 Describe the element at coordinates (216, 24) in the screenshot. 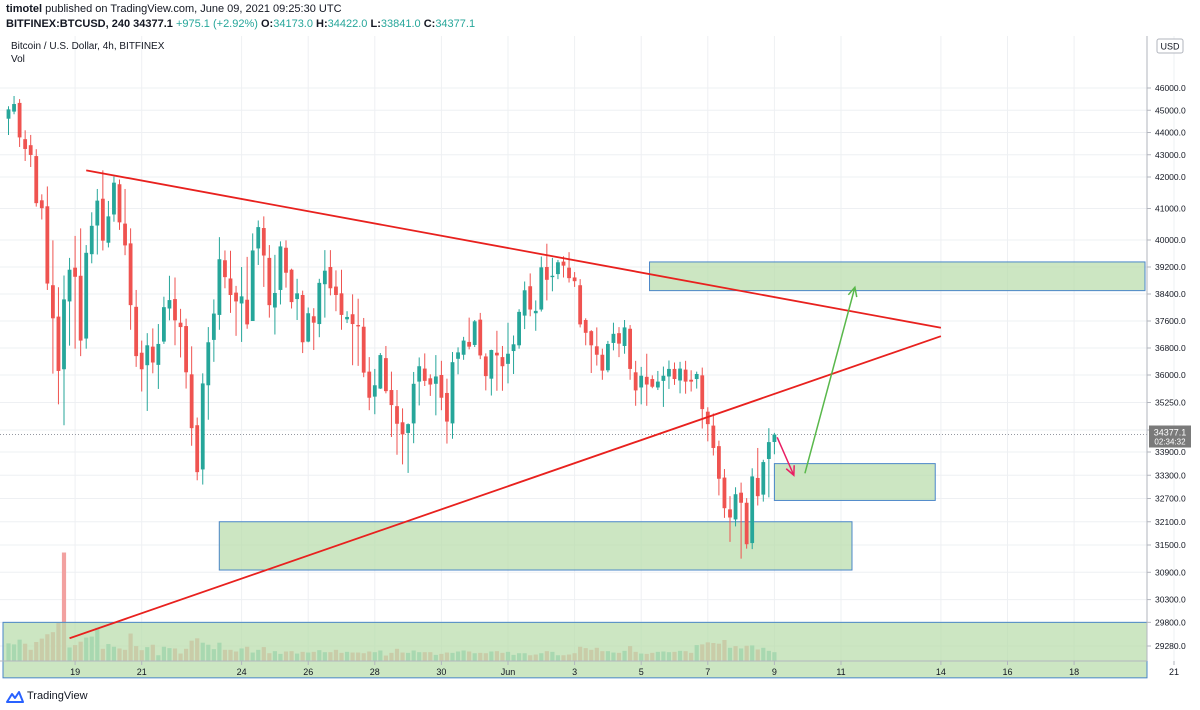

I see `price-change: +975.1 (+2.92%)` at that location.